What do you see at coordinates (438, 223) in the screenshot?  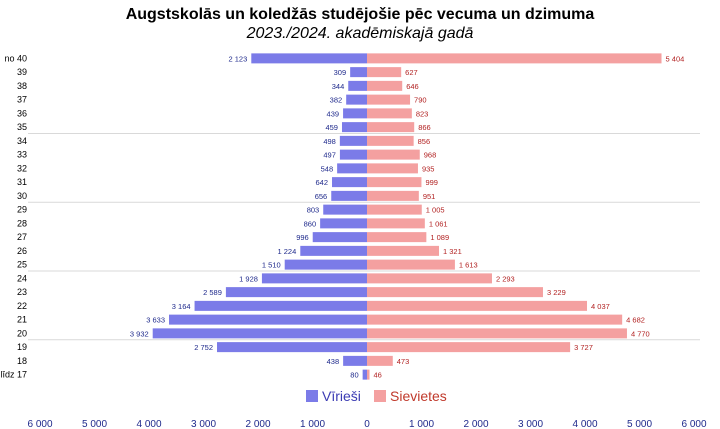 I see `data-label-female: 1 061` at bounding box center [438, 223].